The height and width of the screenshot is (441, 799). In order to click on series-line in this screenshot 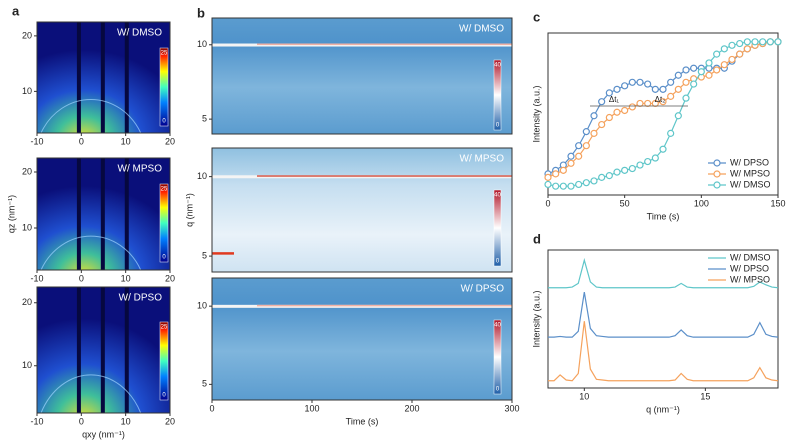, I will do `click(663, 273)`.